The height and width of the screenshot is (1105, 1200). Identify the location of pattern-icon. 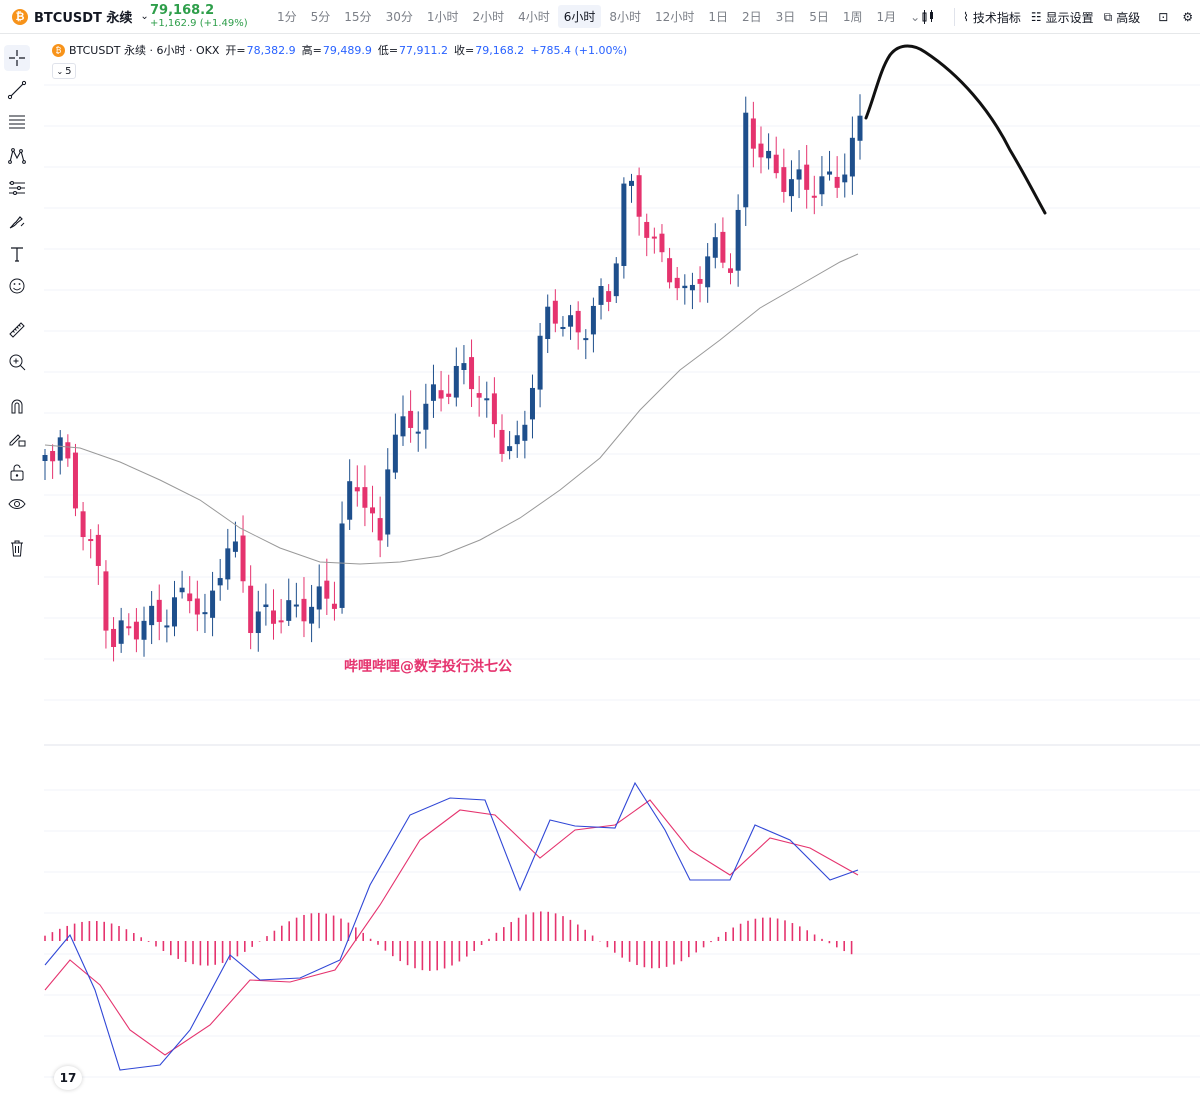
(17, 156).